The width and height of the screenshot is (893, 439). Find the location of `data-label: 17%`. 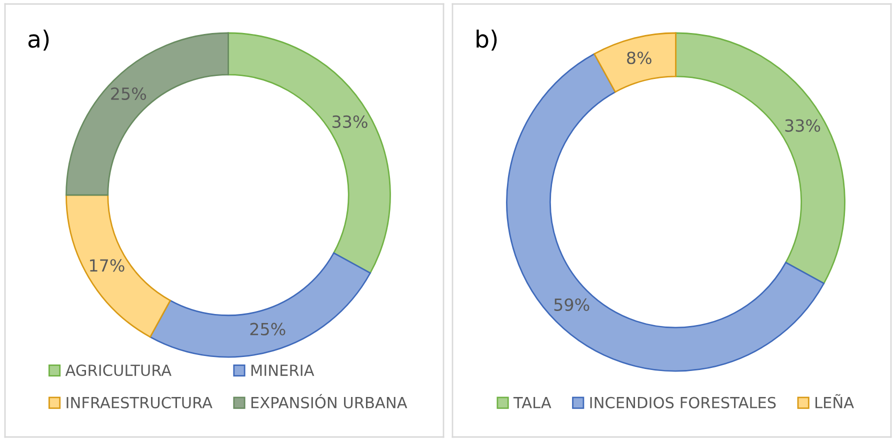

data-label: 17% is located at coordinates (107, 265).